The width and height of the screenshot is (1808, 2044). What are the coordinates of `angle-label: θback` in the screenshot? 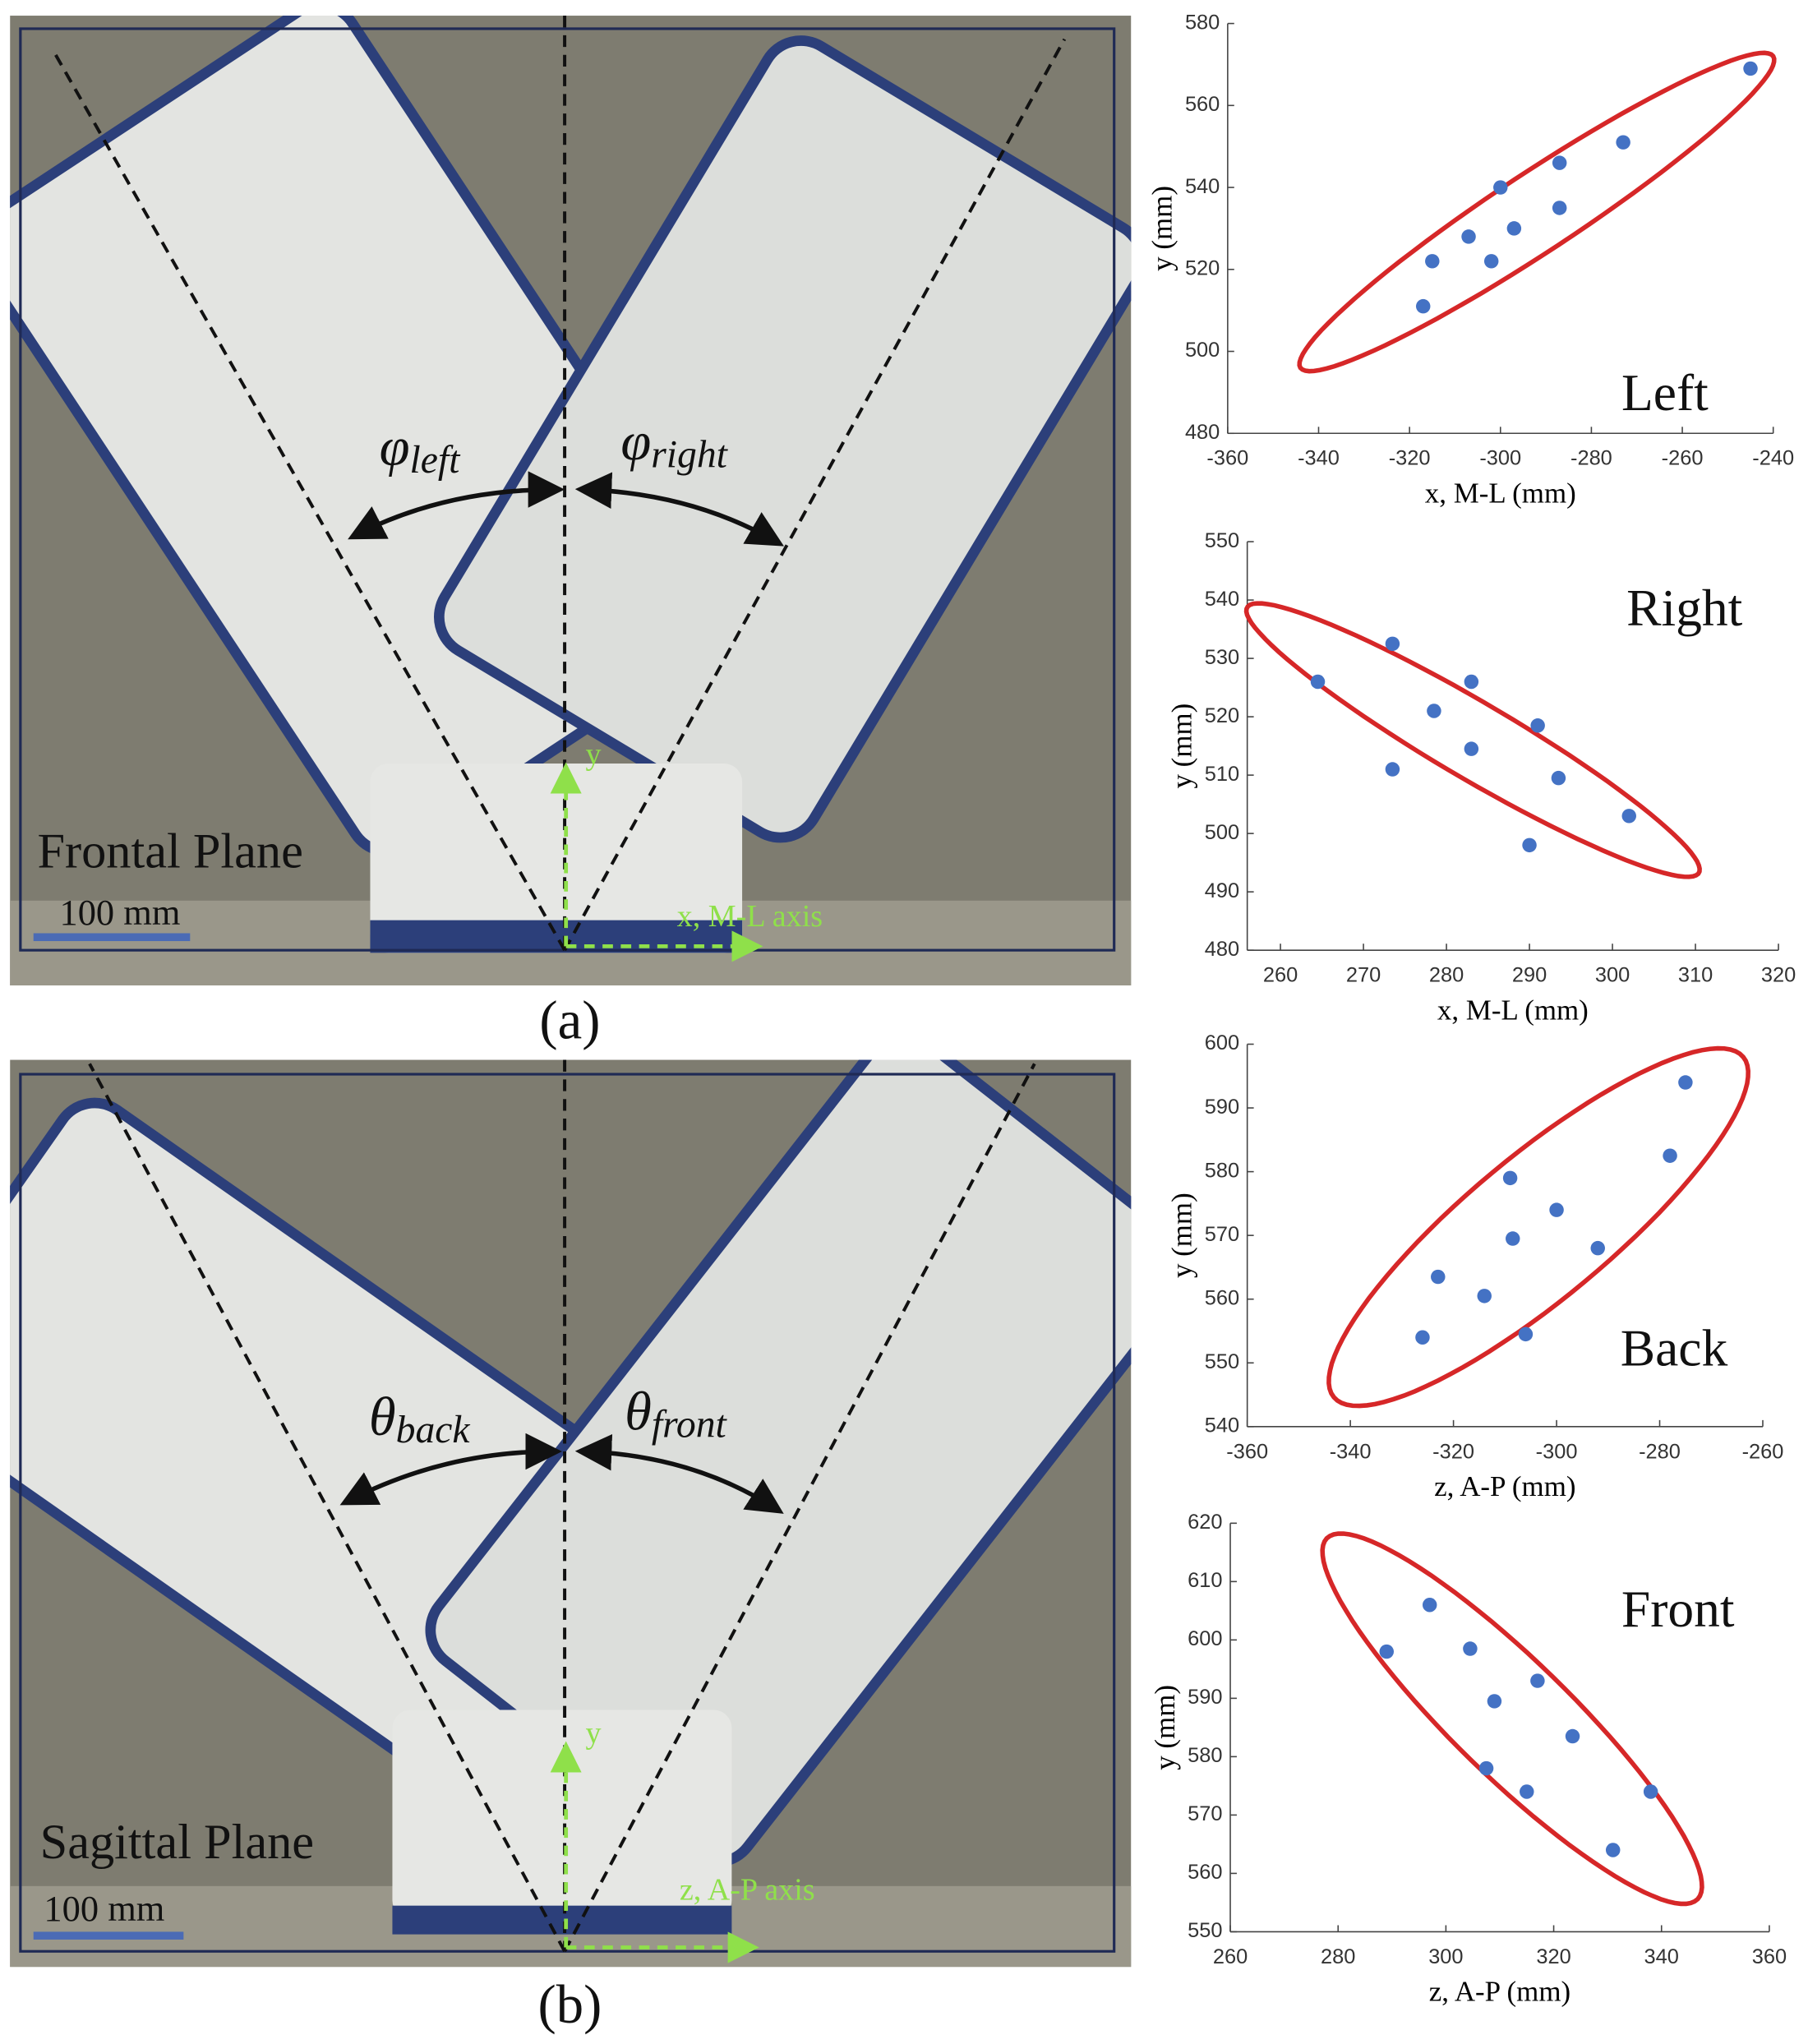 It's located at (420, 1419).